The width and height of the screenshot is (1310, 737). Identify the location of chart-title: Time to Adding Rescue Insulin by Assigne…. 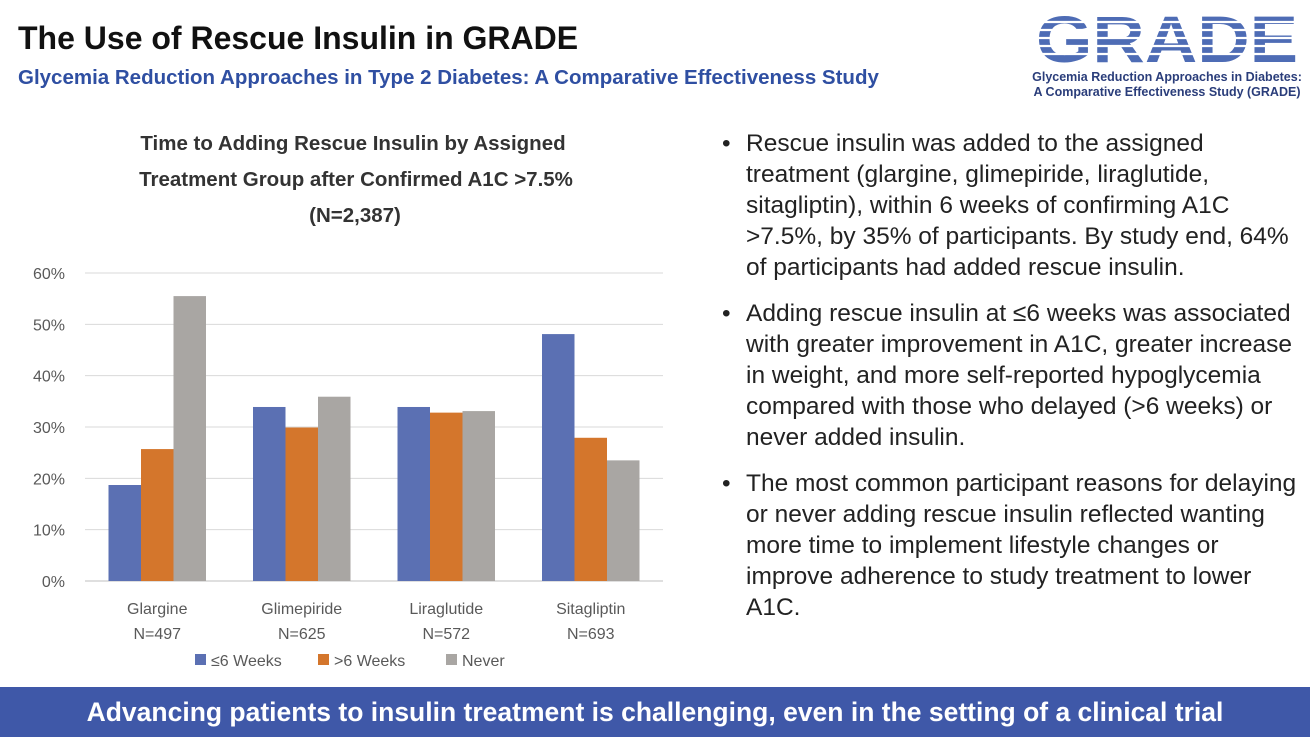
(356, 179).